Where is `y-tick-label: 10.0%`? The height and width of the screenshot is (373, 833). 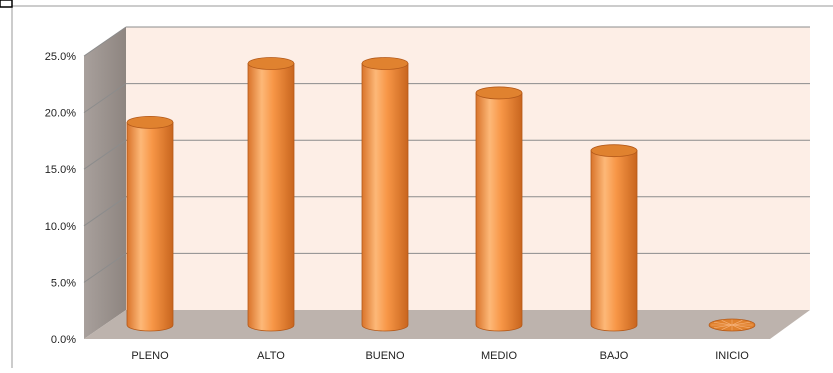
y-tick-label: 10.0% is located at coordinates (60, 227).